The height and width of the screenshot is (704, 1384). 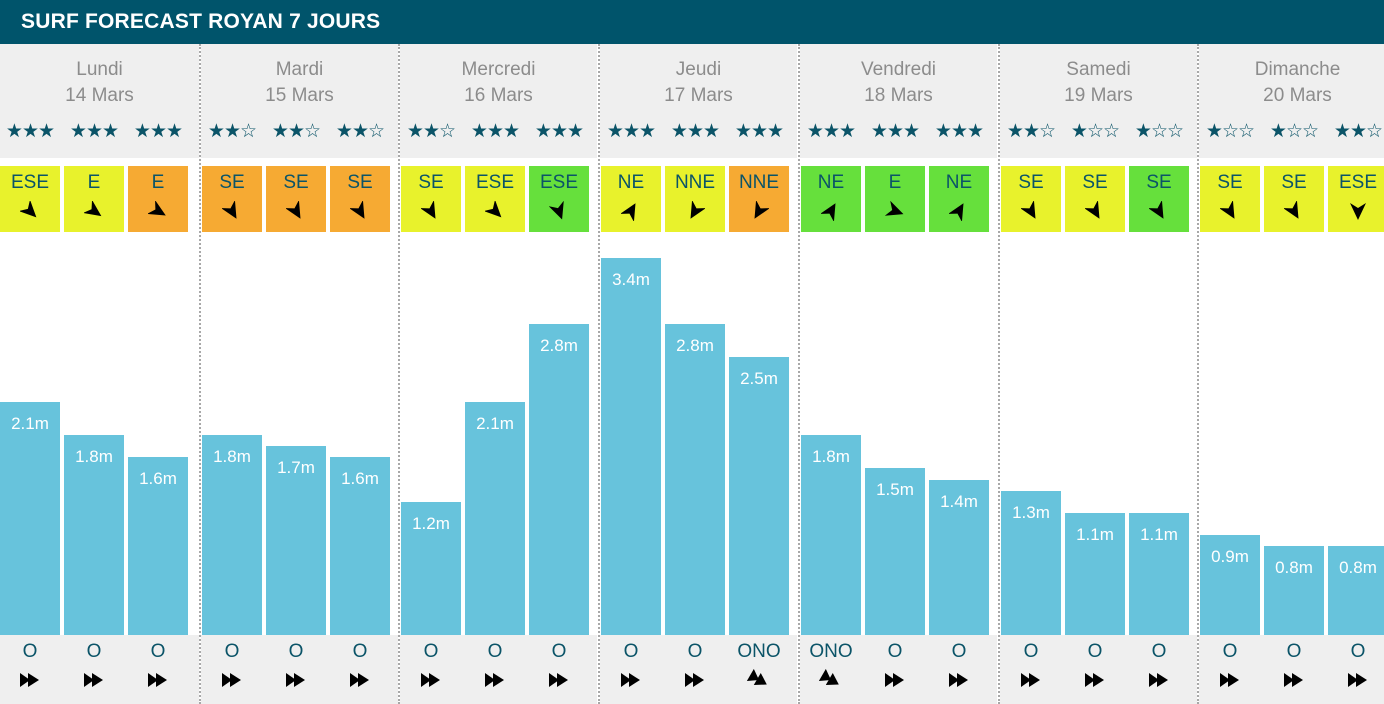 What do you see at coordinates (296, 374) in the screenshot?
I see `forecast-slot: ★★☆ SE 1.7m O` at bounding box center [296, 374].